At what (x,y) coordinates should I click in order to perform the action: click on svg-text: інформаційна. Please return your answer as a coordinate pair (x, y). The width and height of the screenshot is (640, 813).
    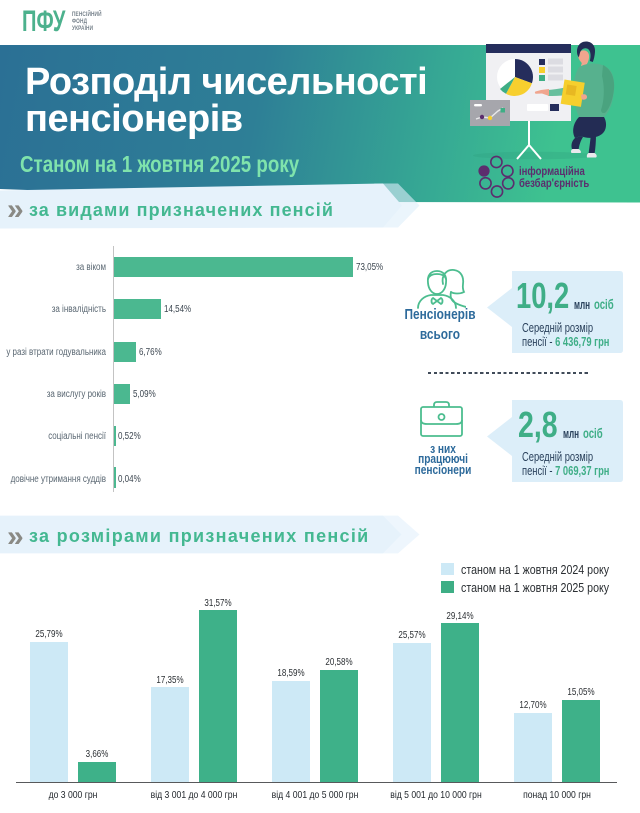
    Looking at the image, I should click on (552, 171).